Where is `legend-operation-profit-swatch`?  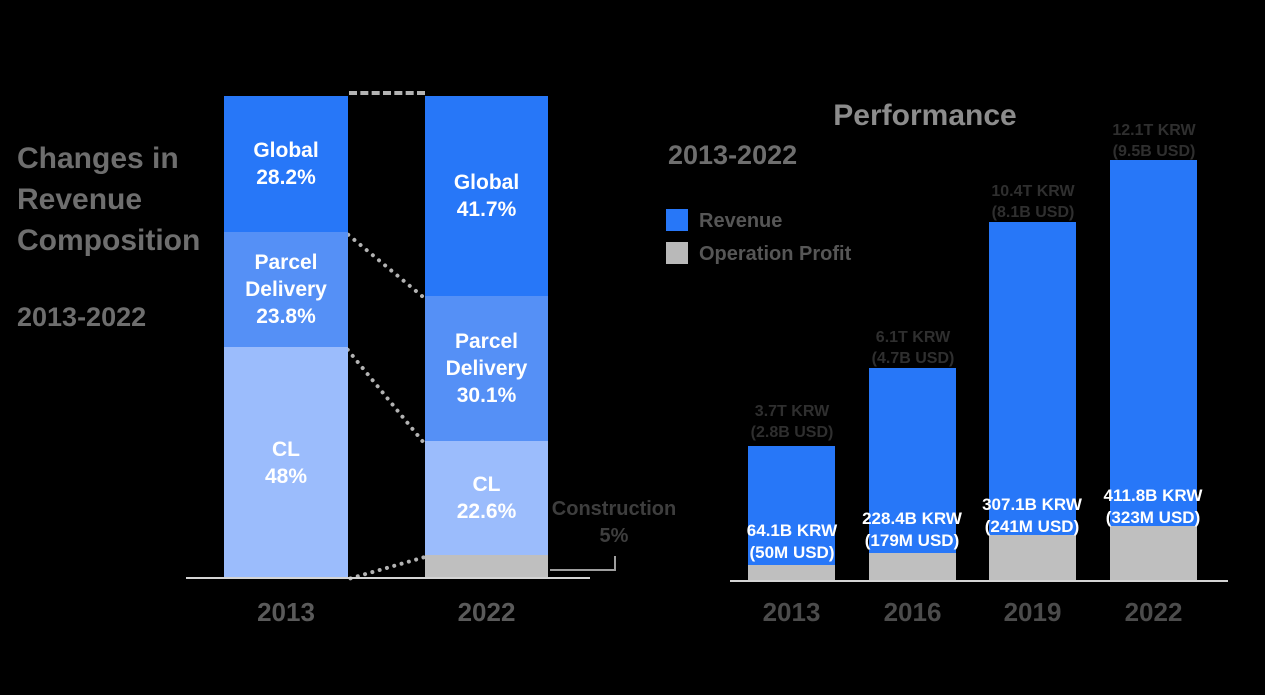 legend-operation-profit-swatch is located at coordinates (677, 253).